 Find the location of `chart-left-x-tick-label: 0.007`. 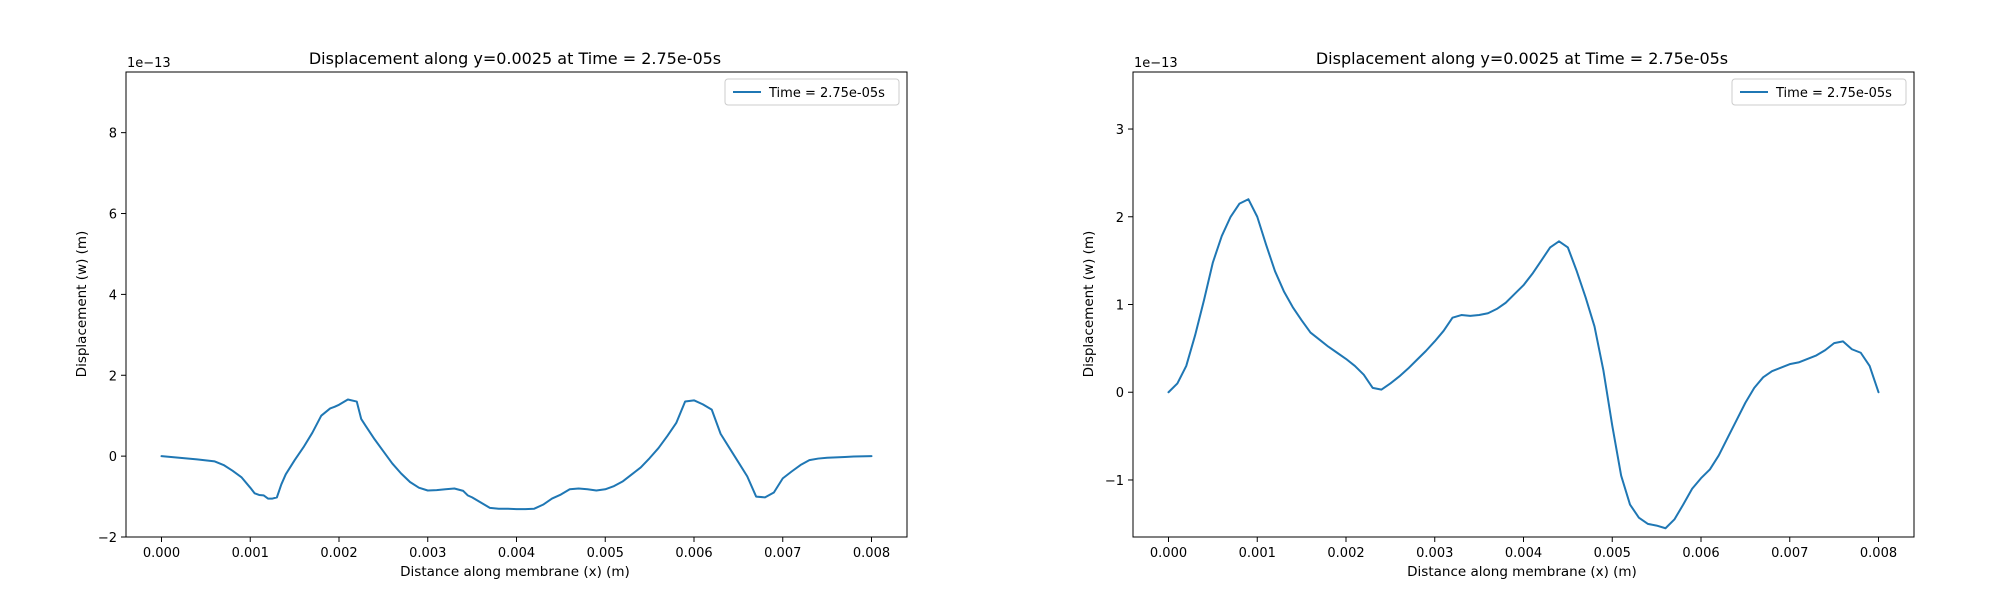

chart-left-x-tick-label: 0.007 is located at coordinates (782, 553).